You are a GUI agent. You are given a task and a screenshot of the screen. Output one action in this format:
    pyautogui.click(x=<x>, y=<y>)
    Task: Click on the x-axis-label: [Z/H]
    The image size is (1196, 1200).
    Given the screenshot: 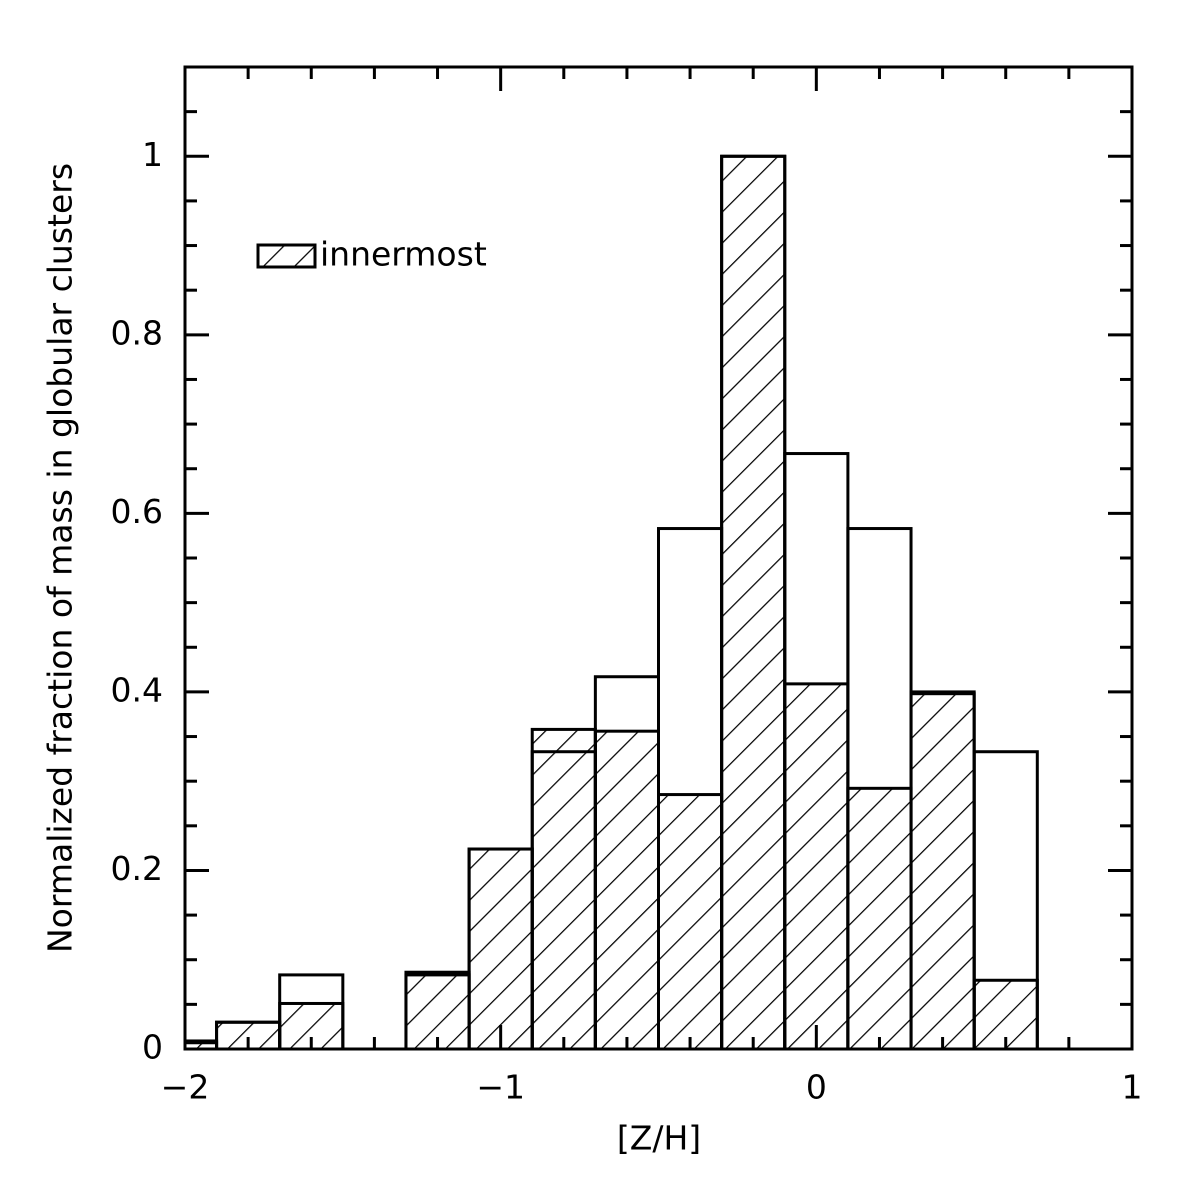 What is the action you would take?
    pyautogui.click(x=659, y=1138)
    